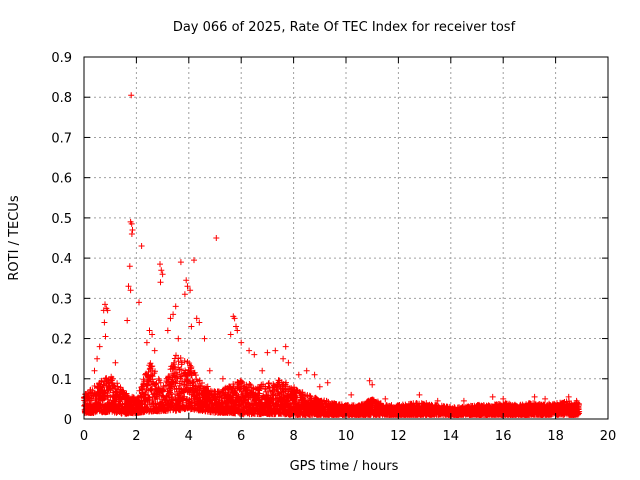 The image size is (640, 480). What do you see at coordinates (189, 436) in the screenshot?
I see `x-tick-label: 4` at bounding box center [189, 436].